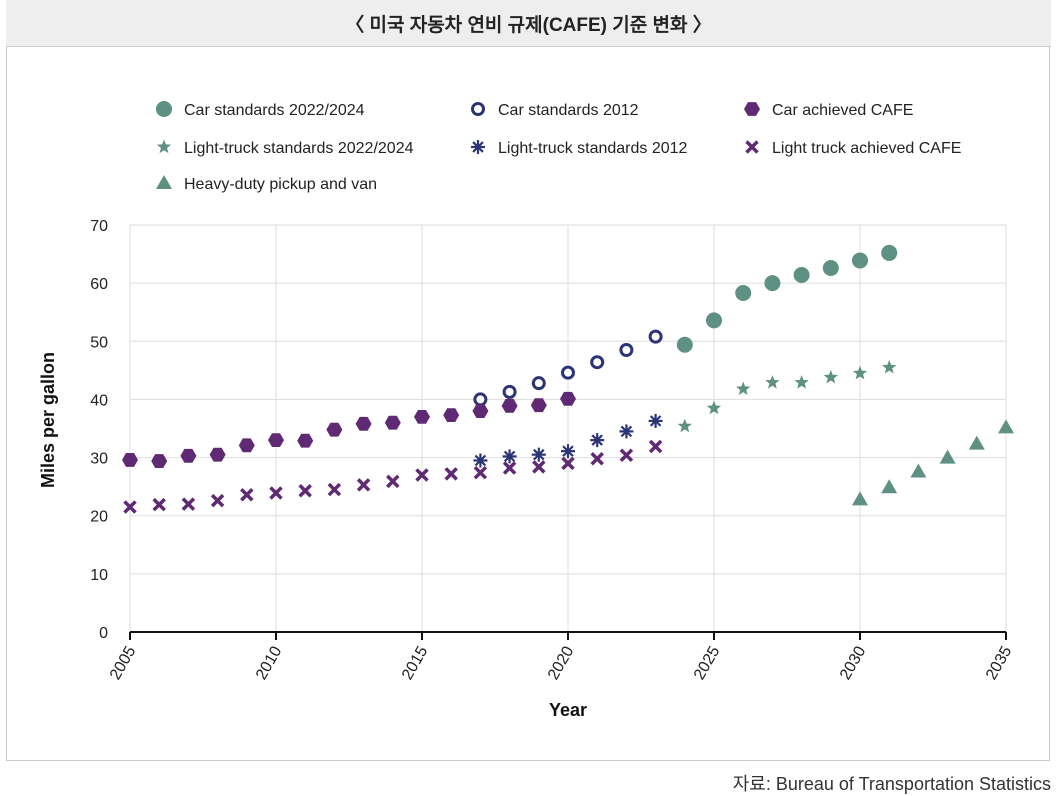  I want to click on legend-item: Car achieved CAFE, so click(828, 110).